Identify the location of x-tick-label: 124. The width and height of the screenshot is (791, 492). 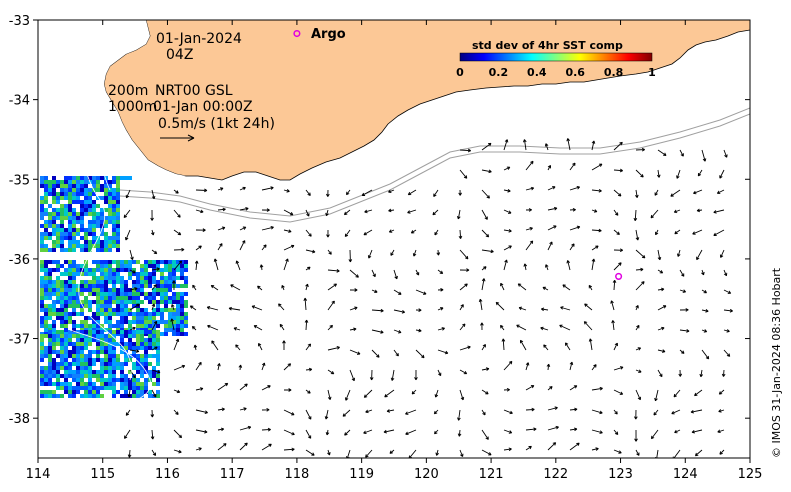
(685, 474).